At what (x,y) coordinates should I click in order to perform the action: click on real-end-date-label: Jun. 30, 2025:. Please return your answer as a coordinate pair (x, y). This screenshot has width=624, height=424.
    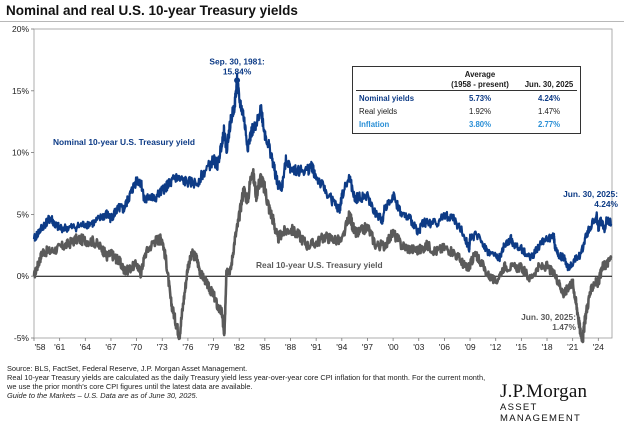
    Looking at the image, I should click on (548, 317).